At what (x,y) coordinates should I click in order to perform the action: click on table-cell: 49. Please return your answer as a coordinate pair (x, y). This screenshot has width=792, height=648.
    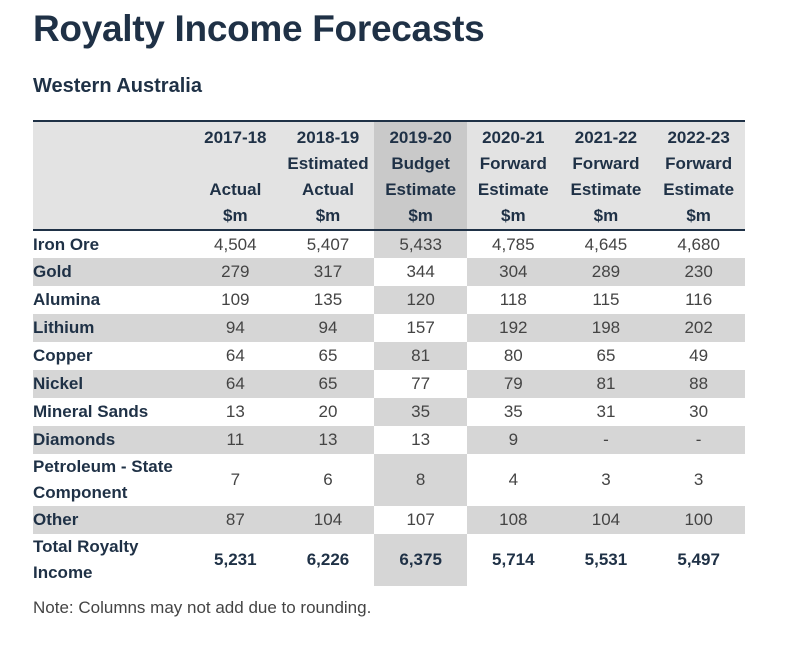
    Looking at the image, I should click on (698, 356).